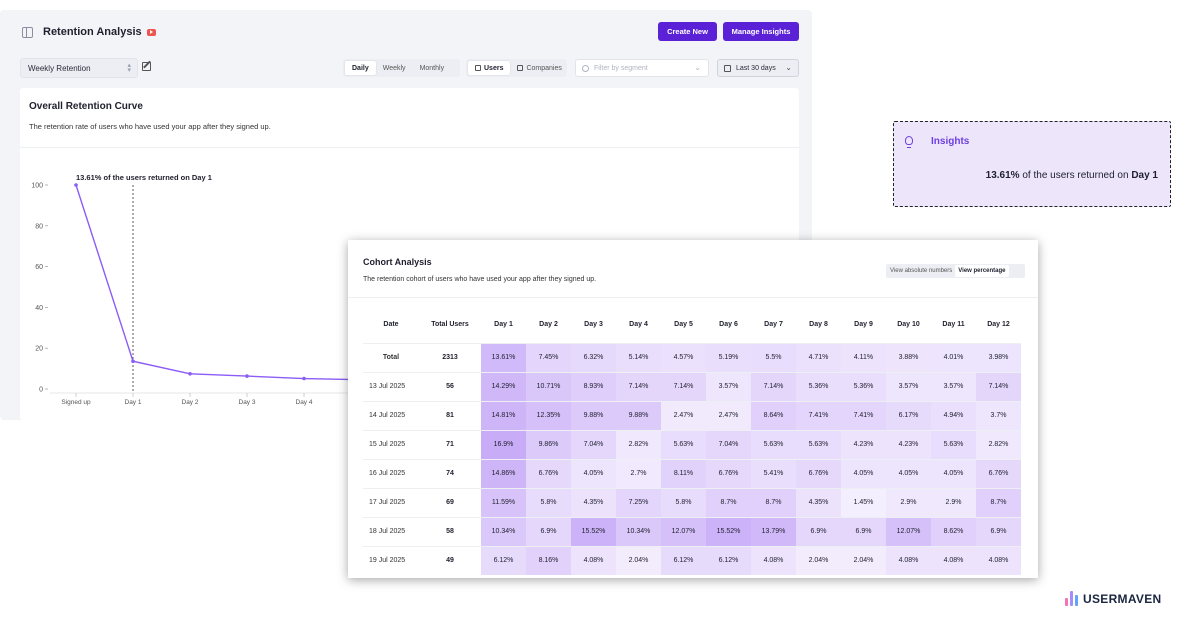  Describe the element at coordinates (489, 68) in the screenshot. I see `tab-users: Users` at that location.